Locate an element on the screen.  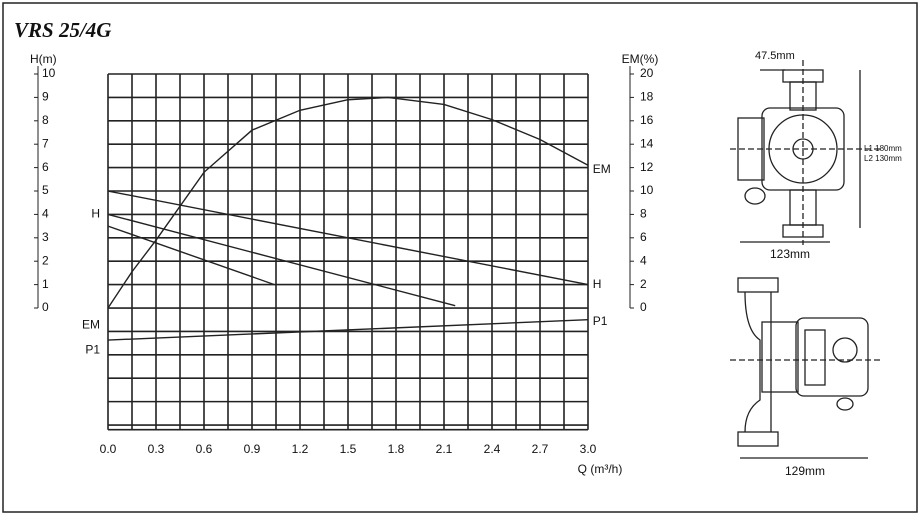
x-tick-label: 2.7 is located at coordinates (540, 449).